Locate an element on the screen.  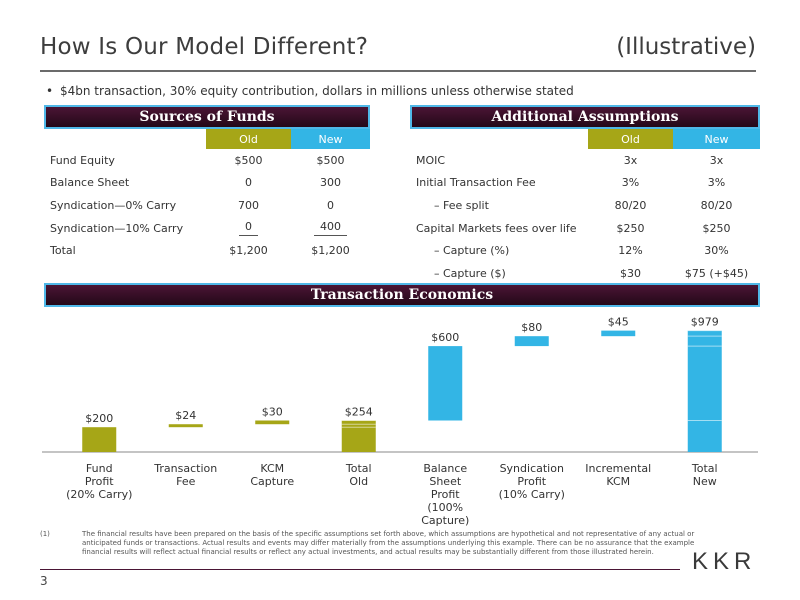
x-tick-label-6: Incremental KCM is located at coordinates (618, 475).